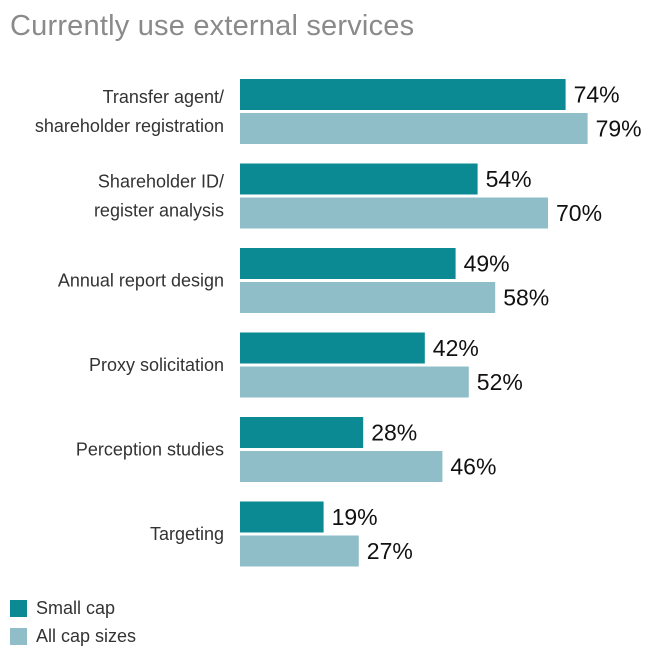 This screenshot has width=663, height=663. Describe the element at coordinates (456, 348) in the screenshot. I see `value-label-small-cap-proxy-solicitation: 42%` at that location.